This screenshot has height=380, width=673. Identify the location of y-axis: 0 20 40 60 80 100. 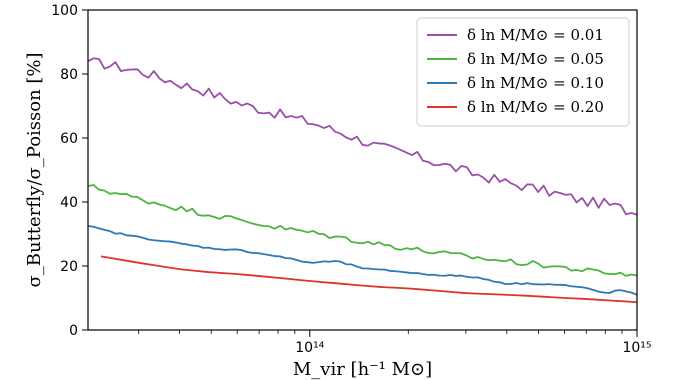
(69, 171).